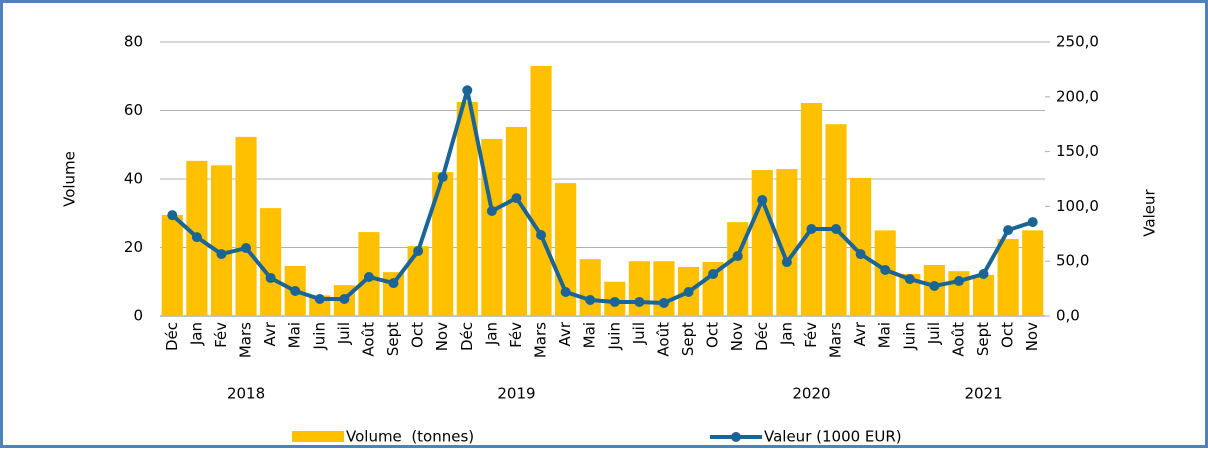  Describe the element at coordinates (133, 179) in the screenshot. I see `y-tick-label: 40` at that location.